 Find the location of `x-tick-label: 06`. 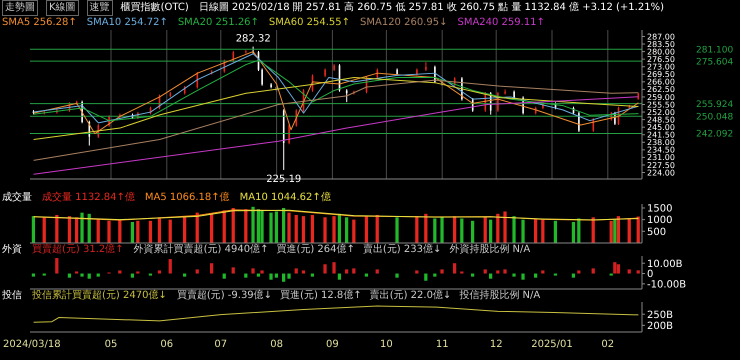

x-tick-label: 06 is located at coordinates (167, 344).